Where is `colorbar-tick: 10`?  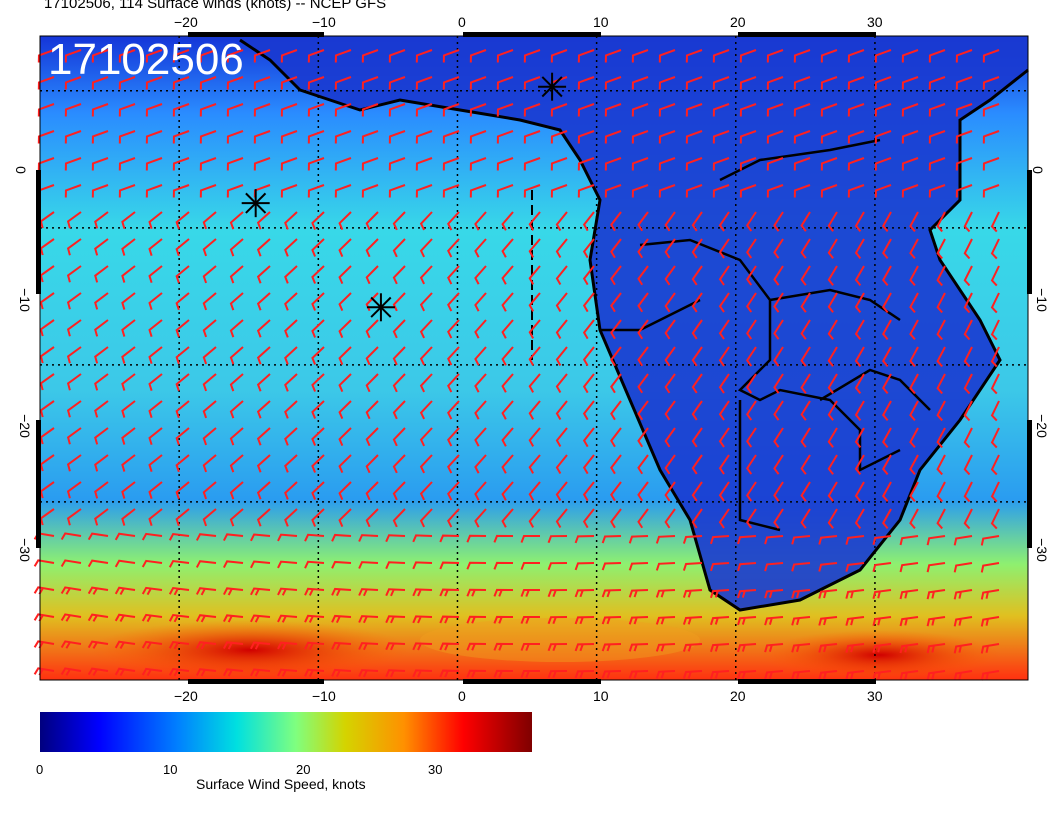
colorbar-tick: 10 is located at coordinates (170, 769).